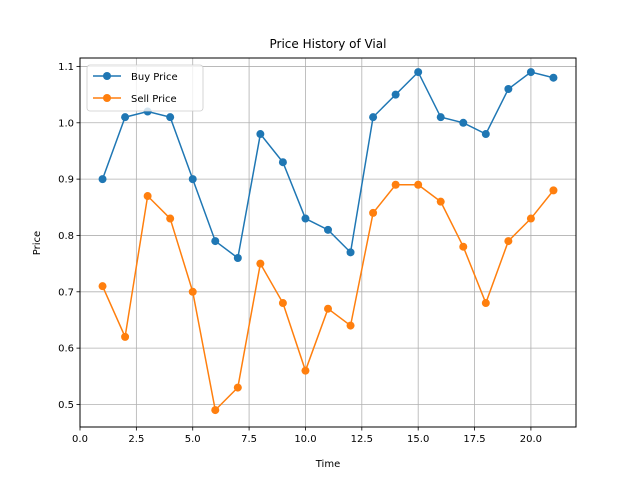 This screenshot has height=480, width=640. I want to click on y-tick-label: 0.7, so click(66, 292).